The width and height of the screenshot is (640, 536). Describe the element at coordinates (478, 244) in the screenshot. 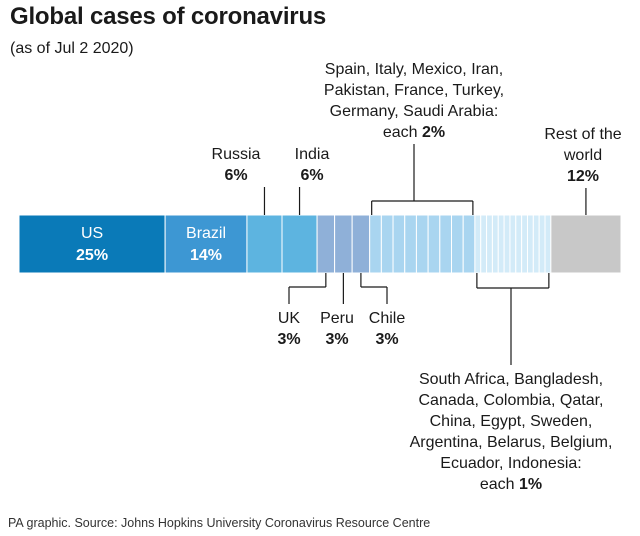

I see `bar-segment-south-africa` at that location.